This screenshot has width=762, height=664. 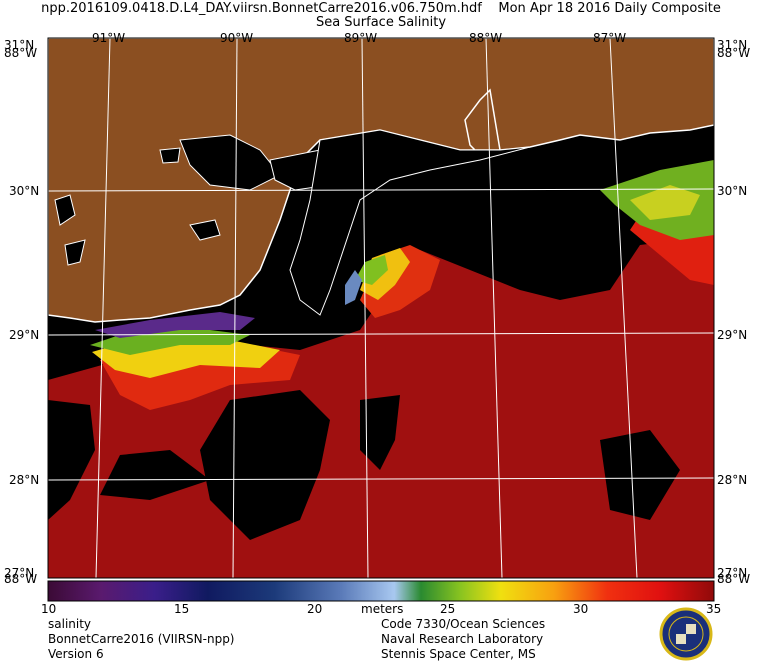 I want to click on colorbar-unit: meters, so click(x=382, y=609).